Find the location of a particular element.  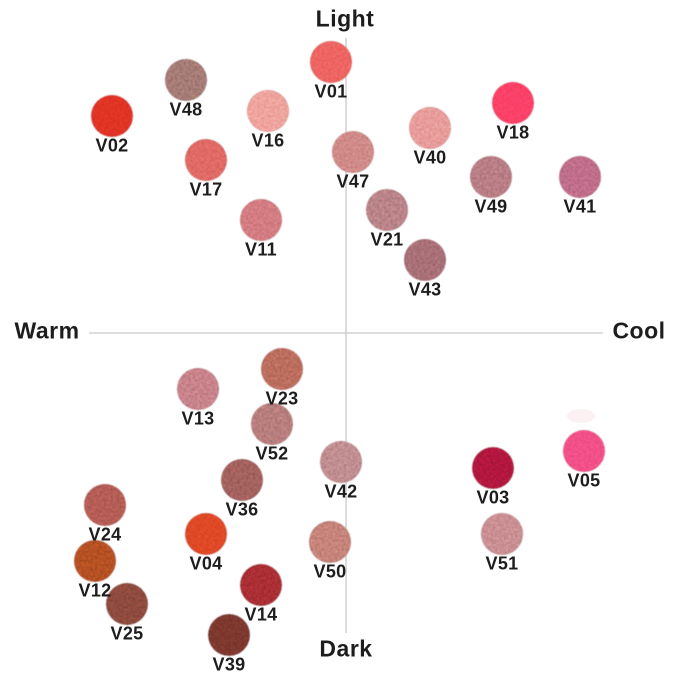

swatch-V39 is located at coordinates (229, 635).